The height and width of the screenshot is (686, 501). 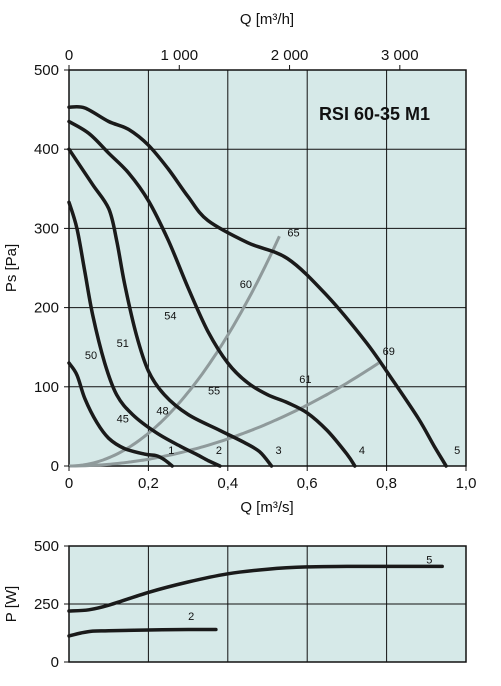 What do you see at coordinates (170, 316) in the screenshot?
I see `curve-label-54: 54` at bounding box center [170, 316].